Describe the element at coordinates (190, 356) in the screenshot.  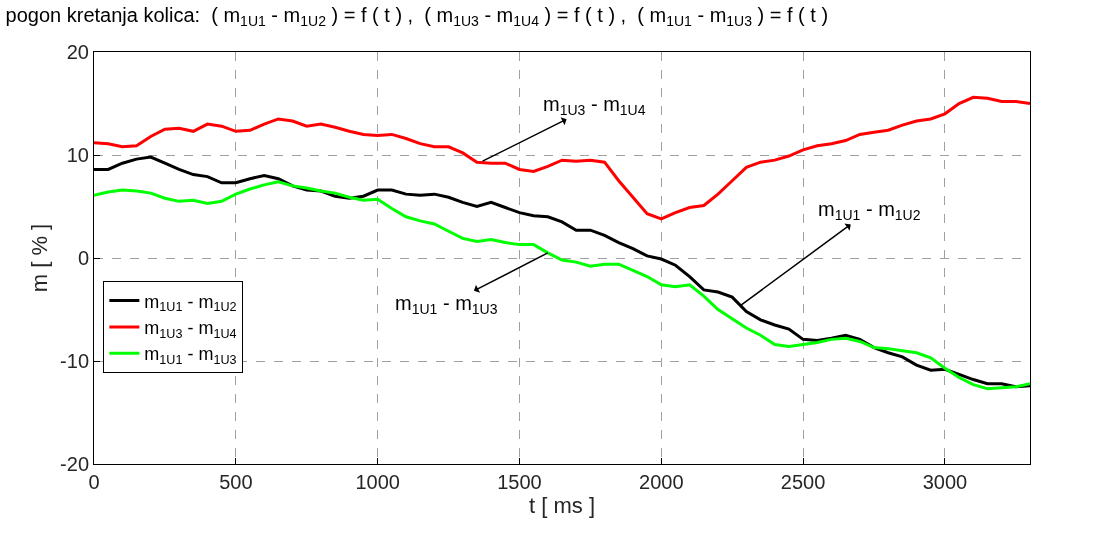
I see `legend-label: m$_{1U1}$ - m$_{1U3}$` at that location.